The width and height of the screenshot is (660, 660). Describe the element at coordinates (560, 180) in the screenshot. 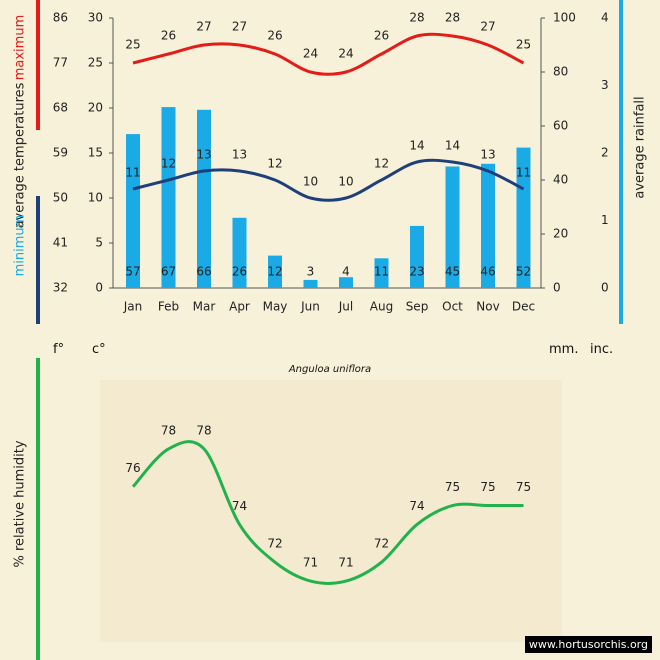

I see `mm-tick-label: 40` at that location.